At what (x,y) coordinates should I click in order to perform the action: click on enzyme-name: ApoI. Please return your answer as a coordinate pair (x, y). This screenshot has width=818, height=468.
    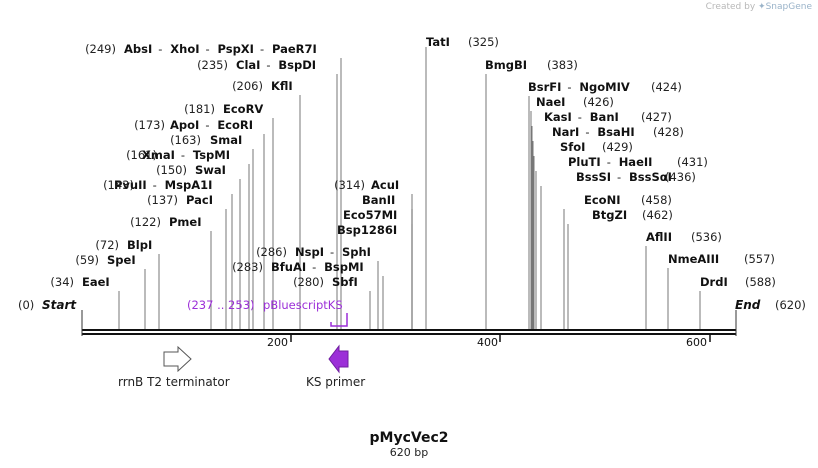
    Looking at the image, I should click on (184, 125).